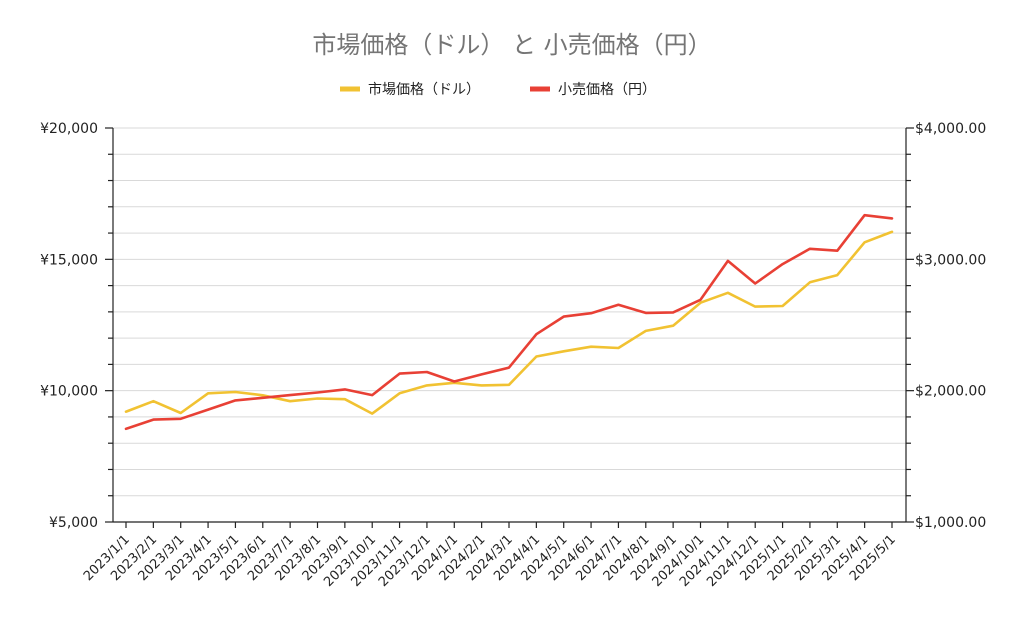  Describe the element at coordinates (511, 45) in the screenshot. I see `chart-title: 市場価格（ドル） と 小売価格（円）` at that location.